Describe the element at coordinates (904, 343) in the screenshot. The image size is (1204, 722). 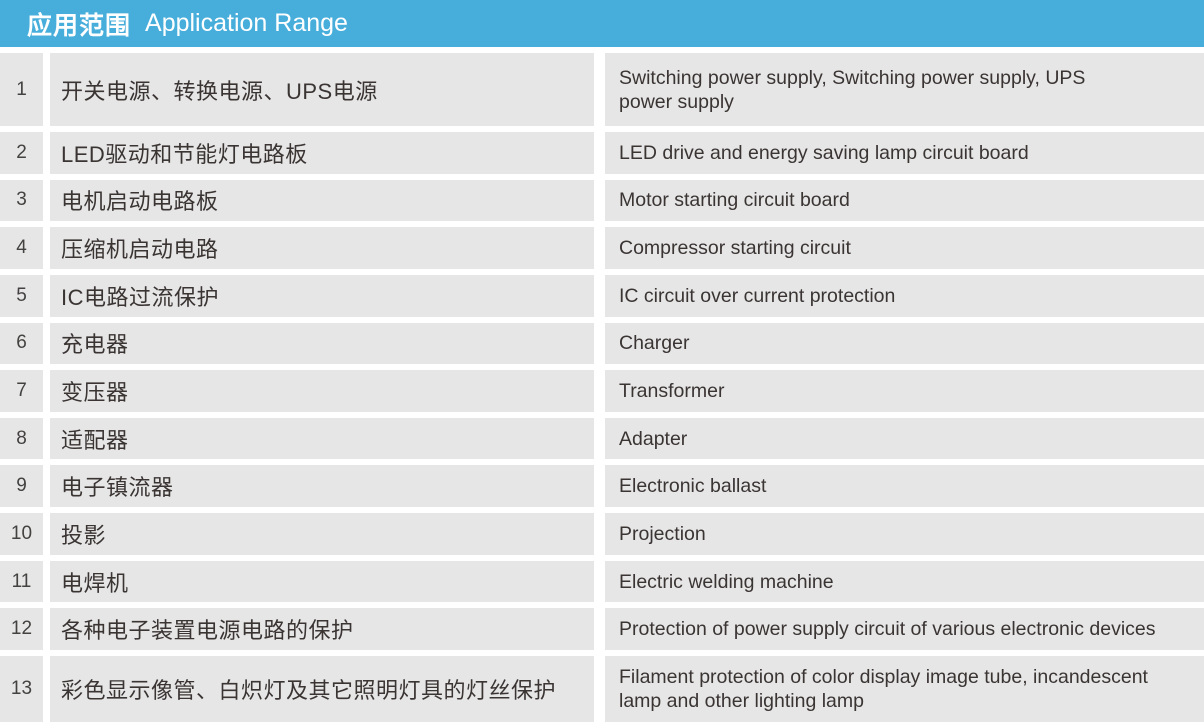
I see `english-text-cell: Charger` at that location.